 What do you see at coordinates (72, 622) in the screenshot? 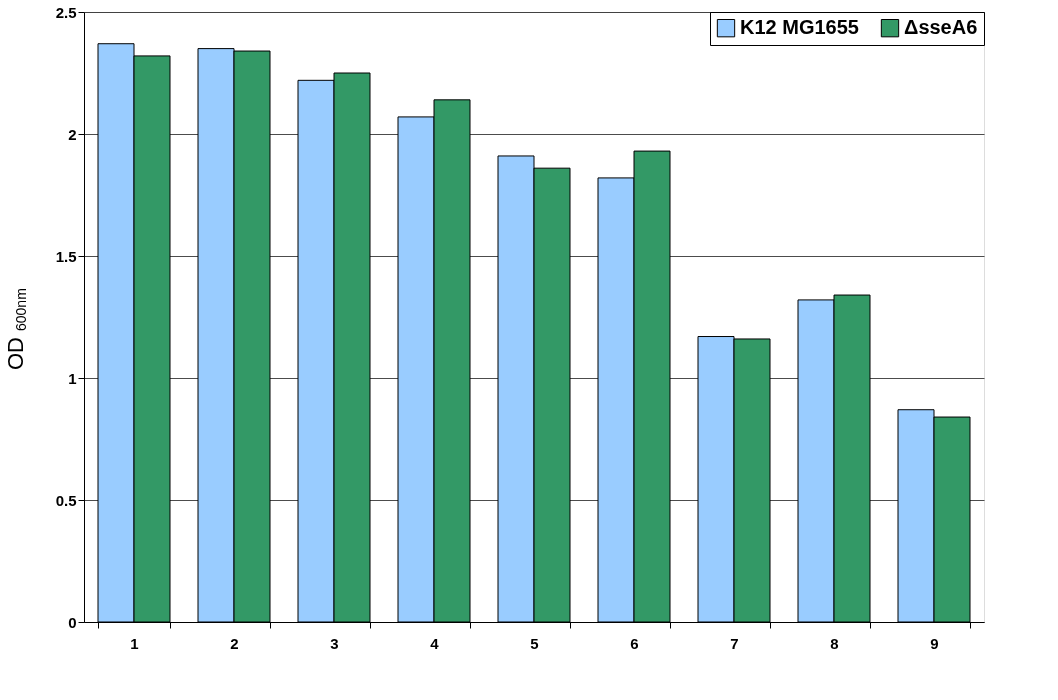
I see `y-tick-label: 0` at bounding box center [72, 622].